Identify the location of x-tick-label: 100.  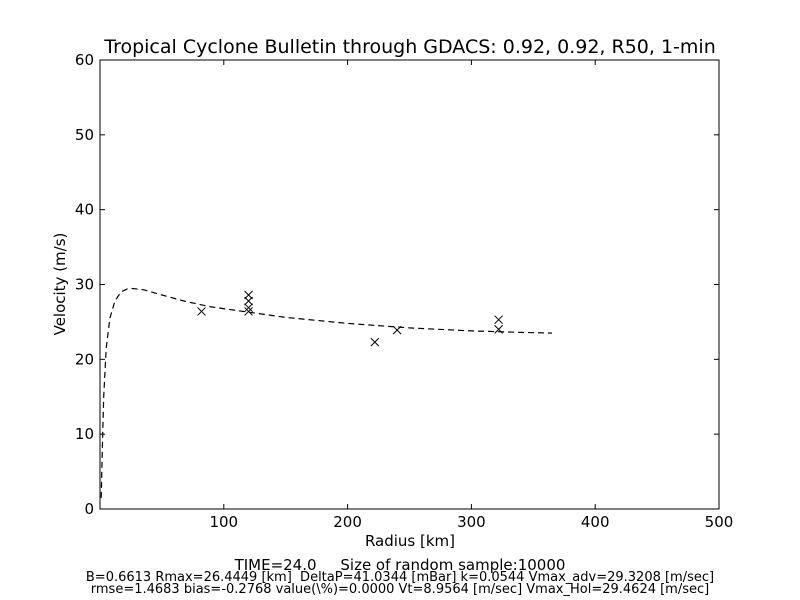
(223, 522).